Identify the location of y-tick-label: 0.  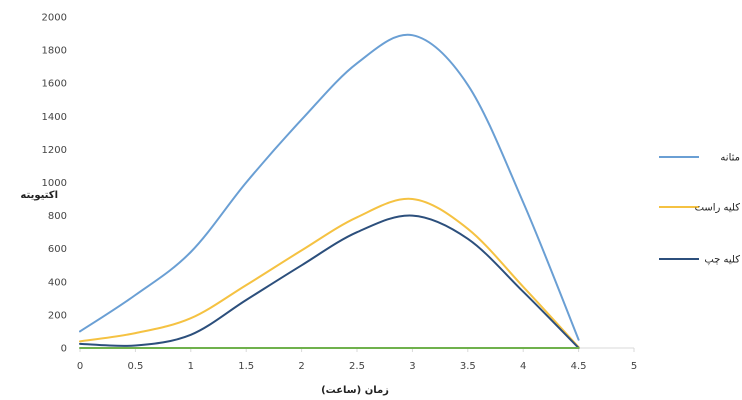
(64, 349).